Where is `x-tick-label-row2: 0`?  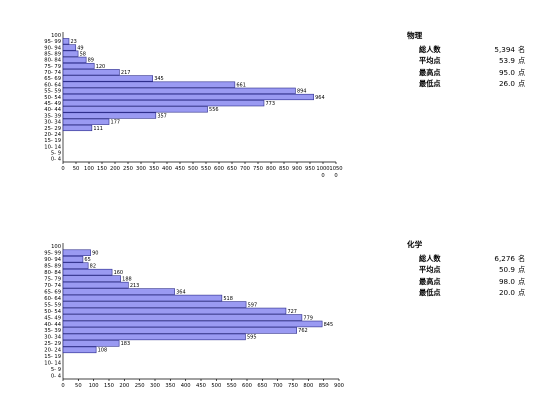
x-tick-label-row2: 0 is located at coordinates (335, 176).